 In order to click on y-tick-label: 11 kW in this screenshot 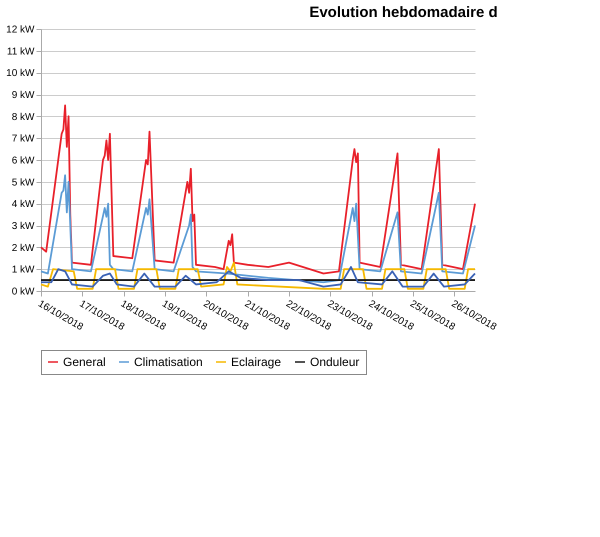, I will do `click(21, 52)`.